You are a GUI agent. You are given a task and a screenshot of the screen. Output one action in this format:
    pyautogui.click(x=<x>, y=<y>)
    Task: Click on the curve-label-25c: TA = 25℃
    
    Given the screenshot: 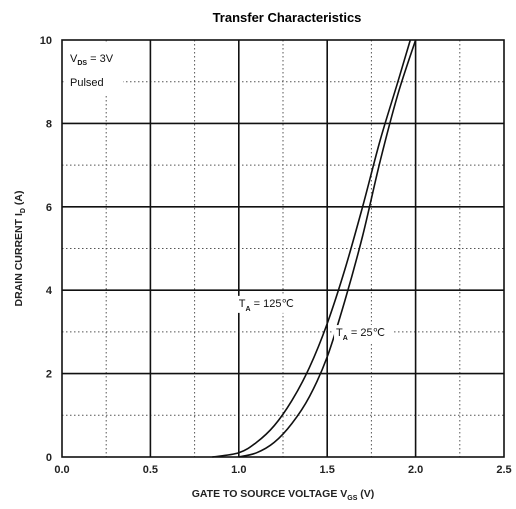 What is the action you would take?
    pyautogui.click(x=360, y=334)
    